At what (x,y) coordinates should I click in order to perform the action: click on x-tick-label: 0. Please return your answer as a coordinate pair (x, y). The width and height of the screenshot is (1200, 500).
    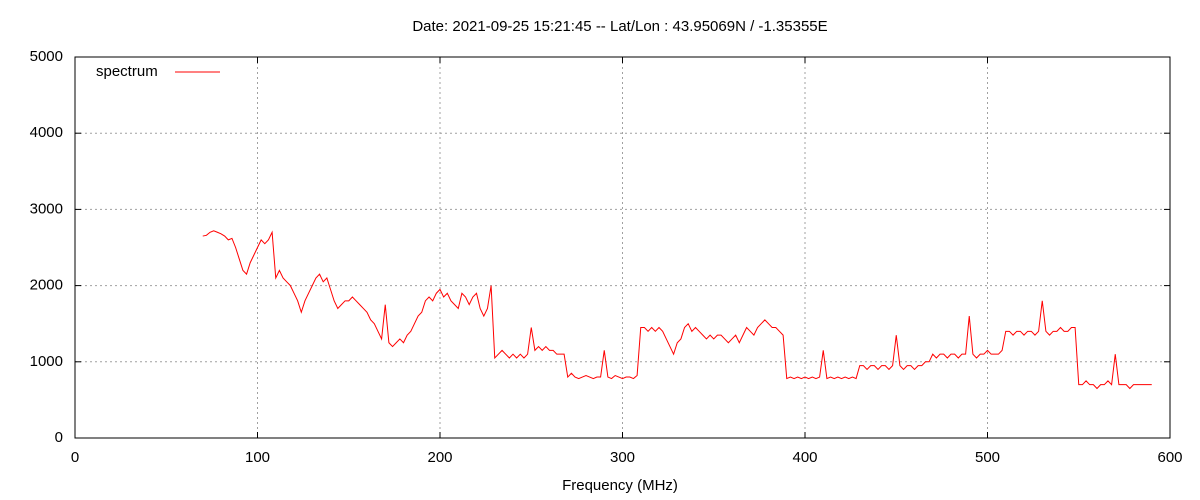
    Looking at the image, I should click on (75, 457).